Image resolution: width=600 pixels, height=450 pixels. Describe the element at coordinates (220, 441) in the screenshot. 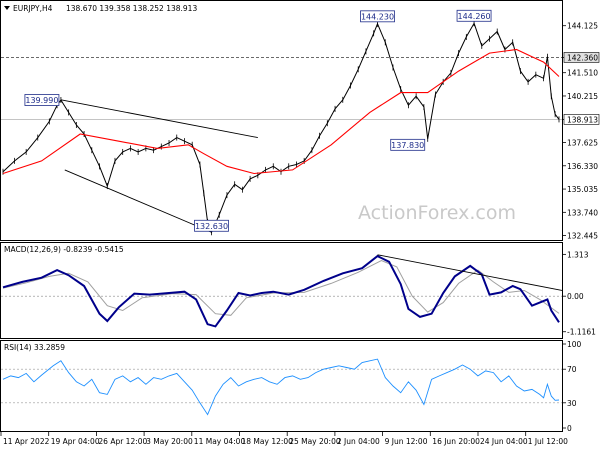

I see `x-tick-label: 11 May 04:00` at that location.